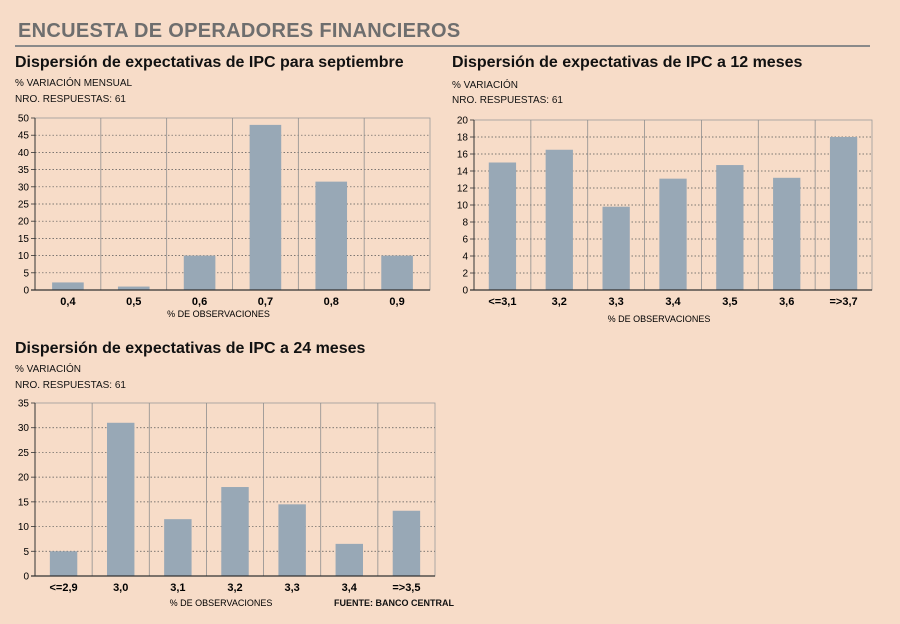  Describe the element at coordinates (463, 172) in the screenshot. I see `y-tick-label: 14` at that location.